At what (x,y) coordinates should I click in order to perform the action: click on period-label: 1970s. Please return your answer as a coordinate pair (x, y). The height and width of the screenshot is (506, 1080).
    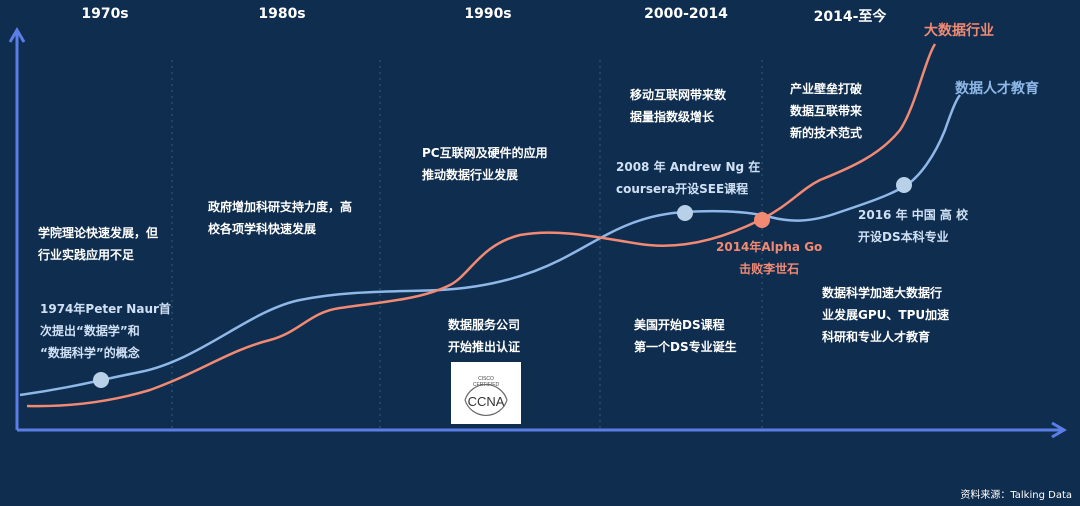
    Looking at the image, I should click on (105, 14).